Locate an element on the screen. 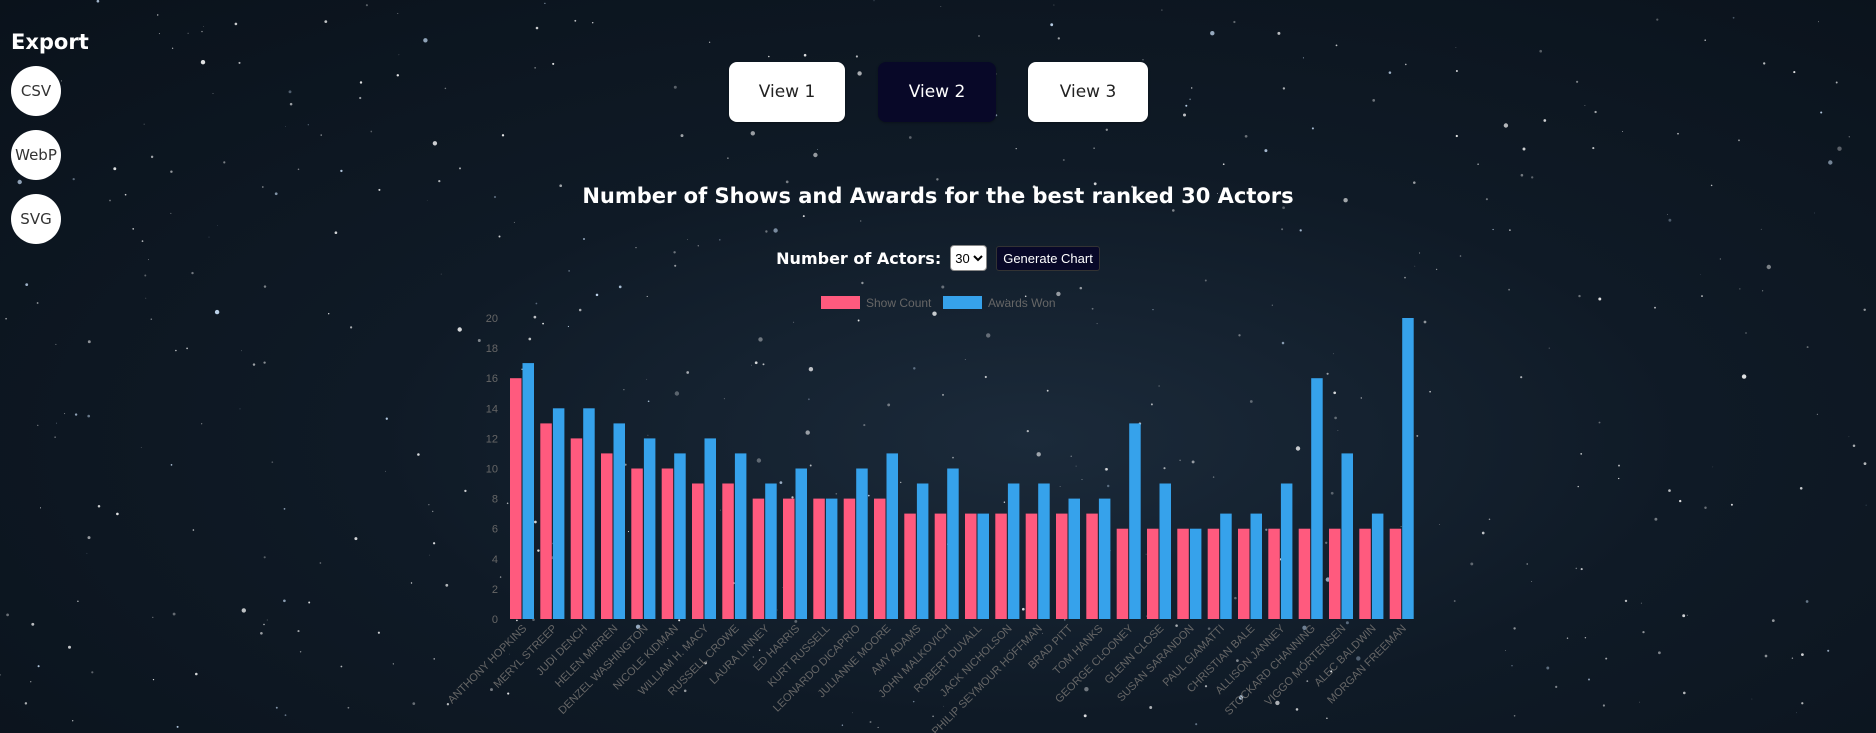 The width and height of the screenshot is (1876, 733). legend-swatch-awards-won is located at coordinates (962, 302).